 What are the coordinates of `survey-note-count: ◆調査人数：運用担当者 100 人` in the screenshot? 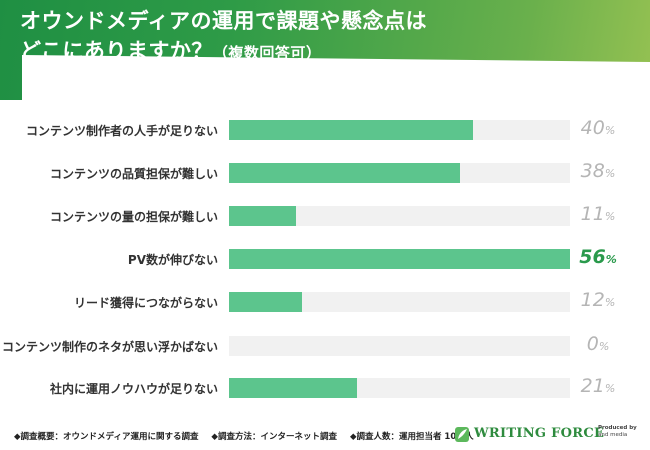 It's located at (411, 437).